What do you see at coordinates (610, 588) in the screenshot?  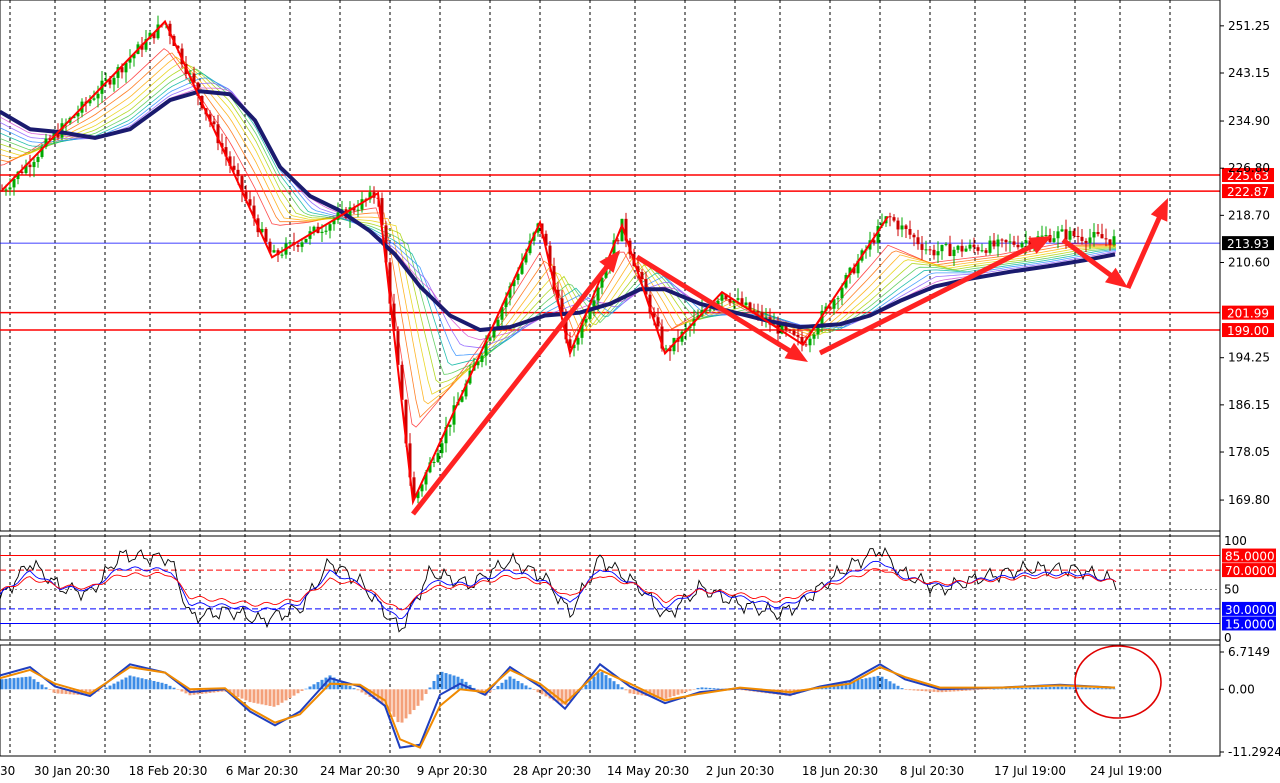 I see `oscillator-pane` at bounding box center [610, 588].